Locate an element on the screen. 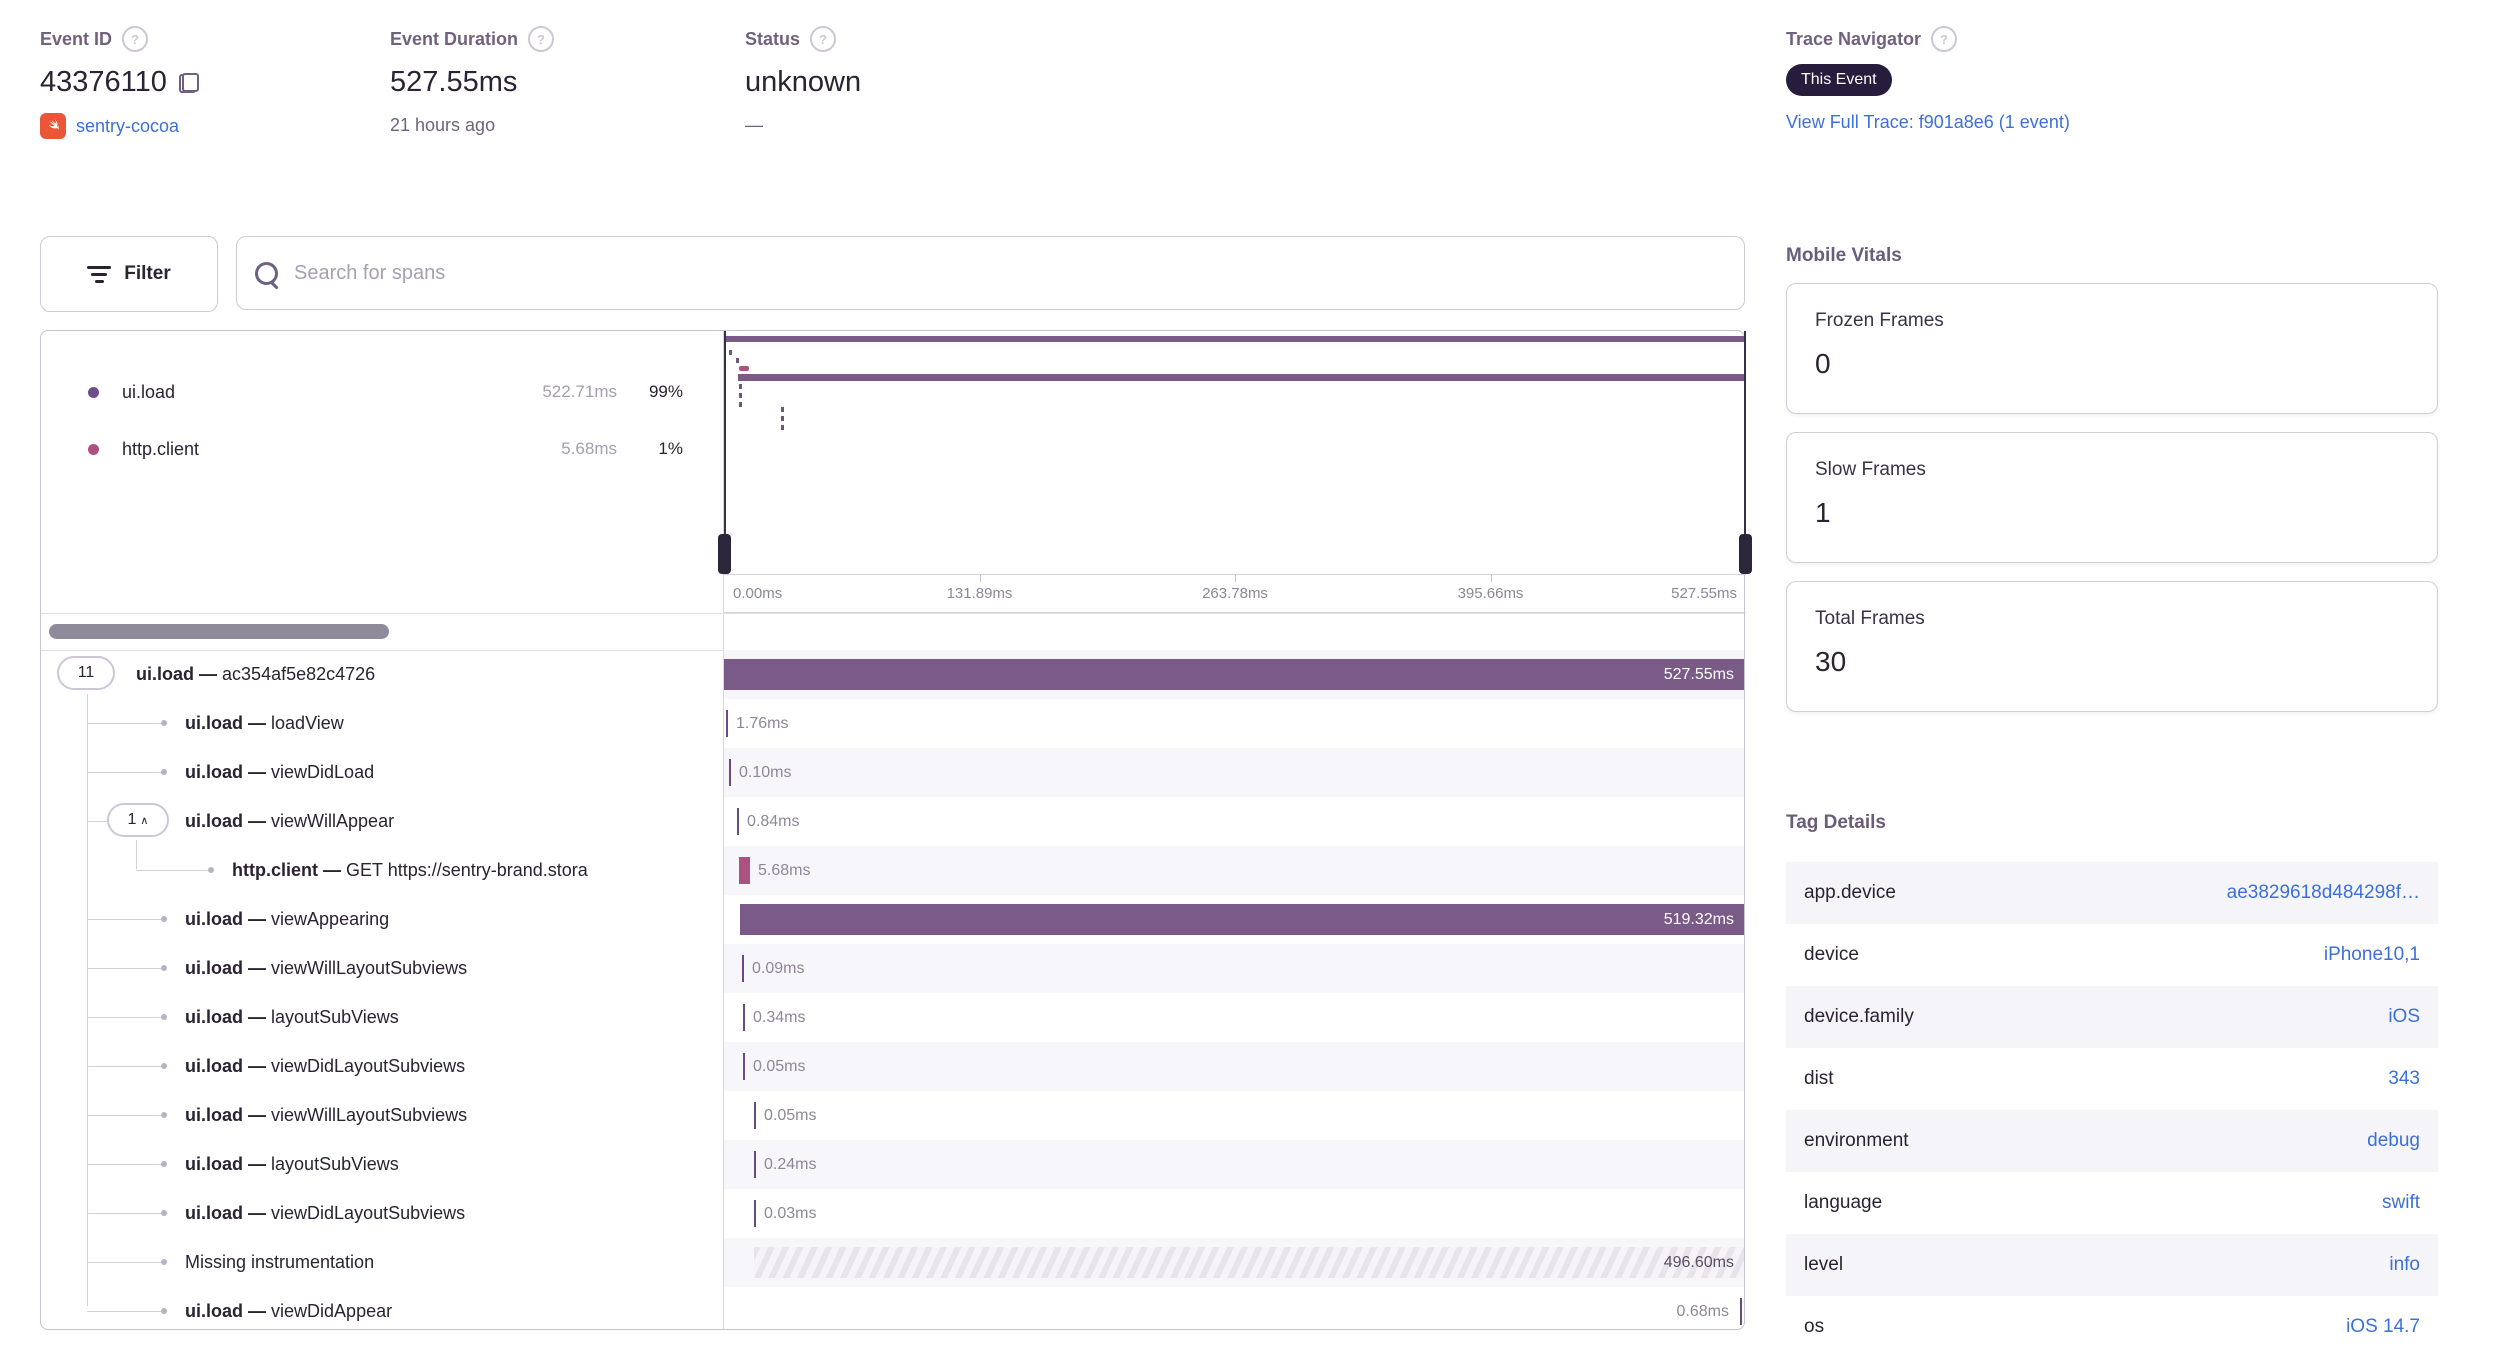  span-bar-cell: 0.10ms is located at coordinates (1234, 772).